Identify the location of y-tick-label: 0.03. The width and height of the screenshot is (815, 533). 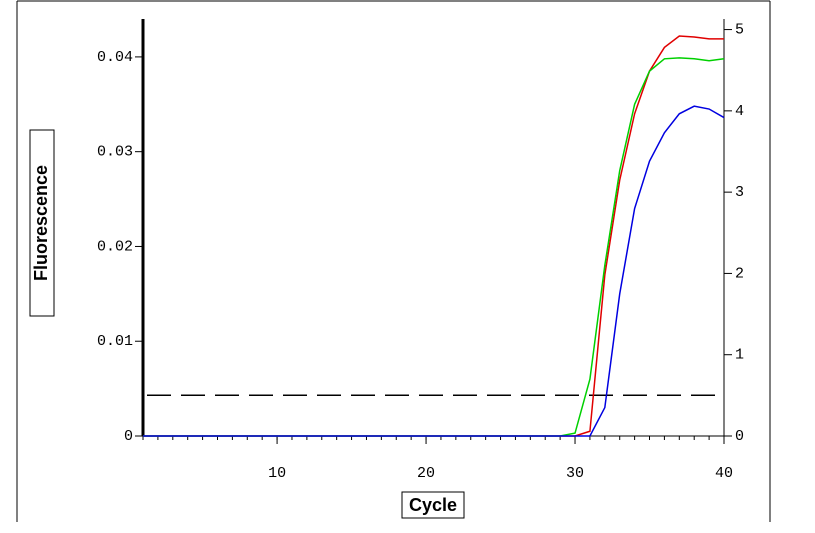
(115, 152).